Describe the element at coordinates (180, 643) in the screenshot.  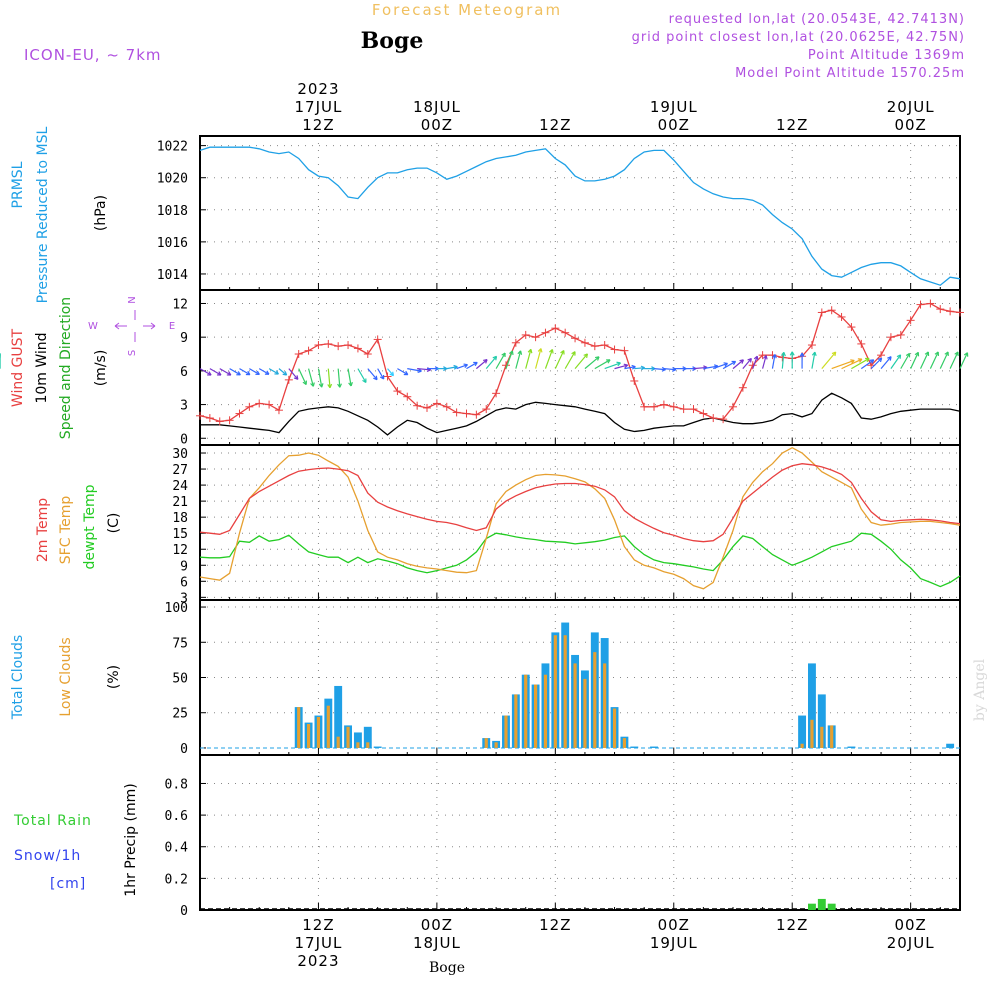
I see `clouds-ytick-label: 75` at that location.